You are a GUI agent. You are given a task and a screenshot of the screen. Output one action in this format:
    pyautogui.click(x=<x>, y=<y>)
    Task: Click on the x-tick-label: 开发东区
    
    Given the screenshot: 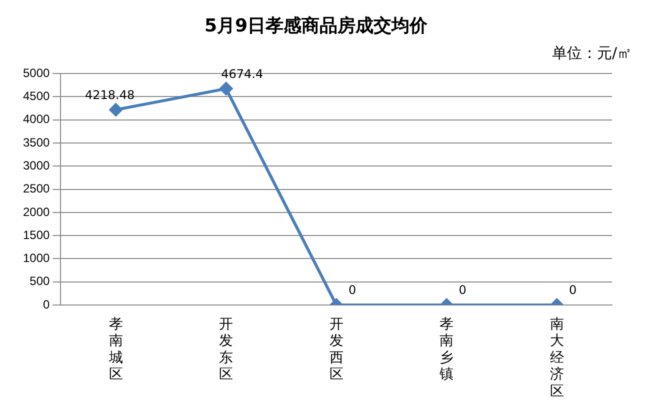 What is the action you would take?
    pyautogui.click(x=226, y=348)
    